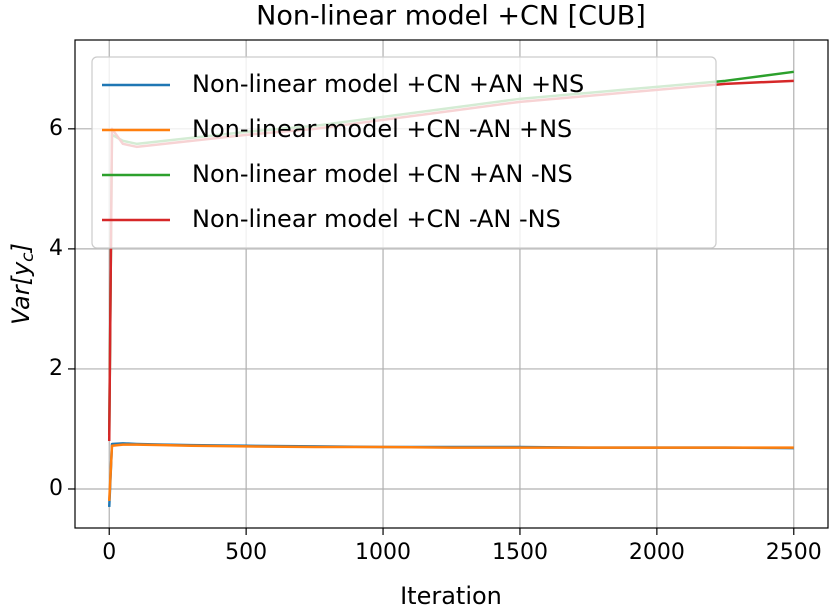  What do you see at coordinates (451, 596) in the screenshot?
I see `x-axis-label: Iteration` at bounding box center [451, 596].